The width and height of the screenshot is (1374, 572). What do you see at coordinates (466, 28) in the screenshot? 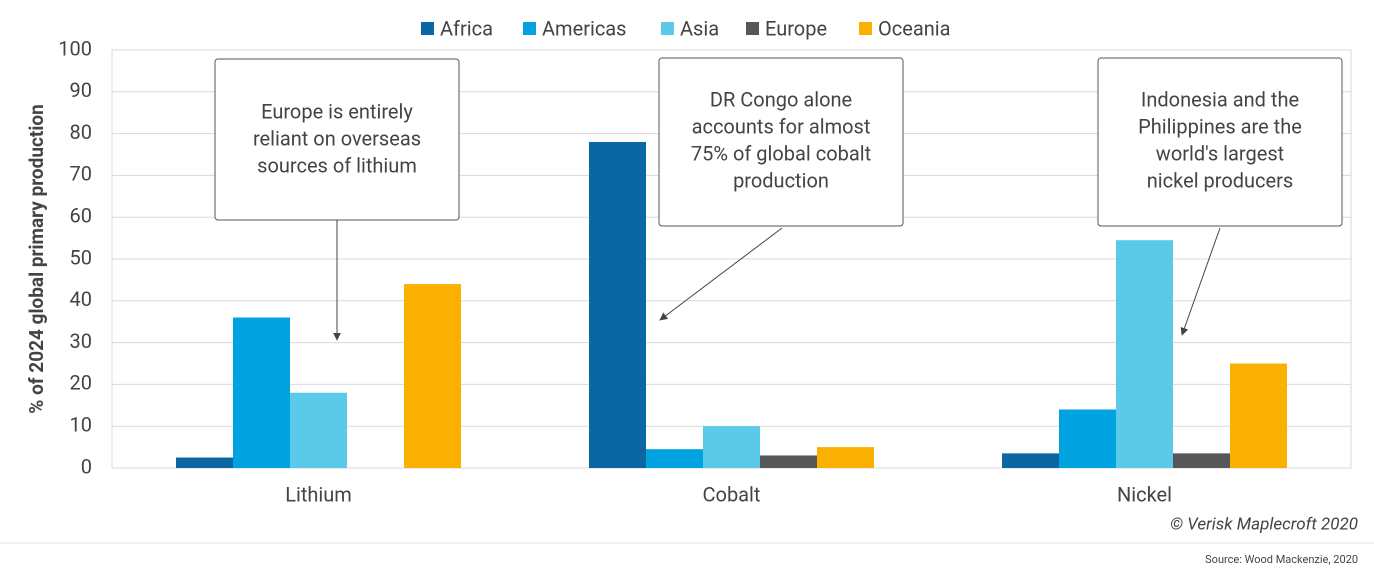
I see `legend-label: Africa` at bounding box center [466, 28].